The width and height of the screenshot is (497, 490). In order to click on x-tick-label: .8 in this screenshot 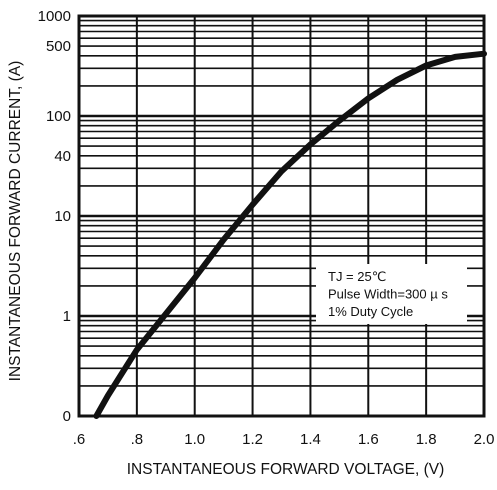, I will do `click(137, 439)`.